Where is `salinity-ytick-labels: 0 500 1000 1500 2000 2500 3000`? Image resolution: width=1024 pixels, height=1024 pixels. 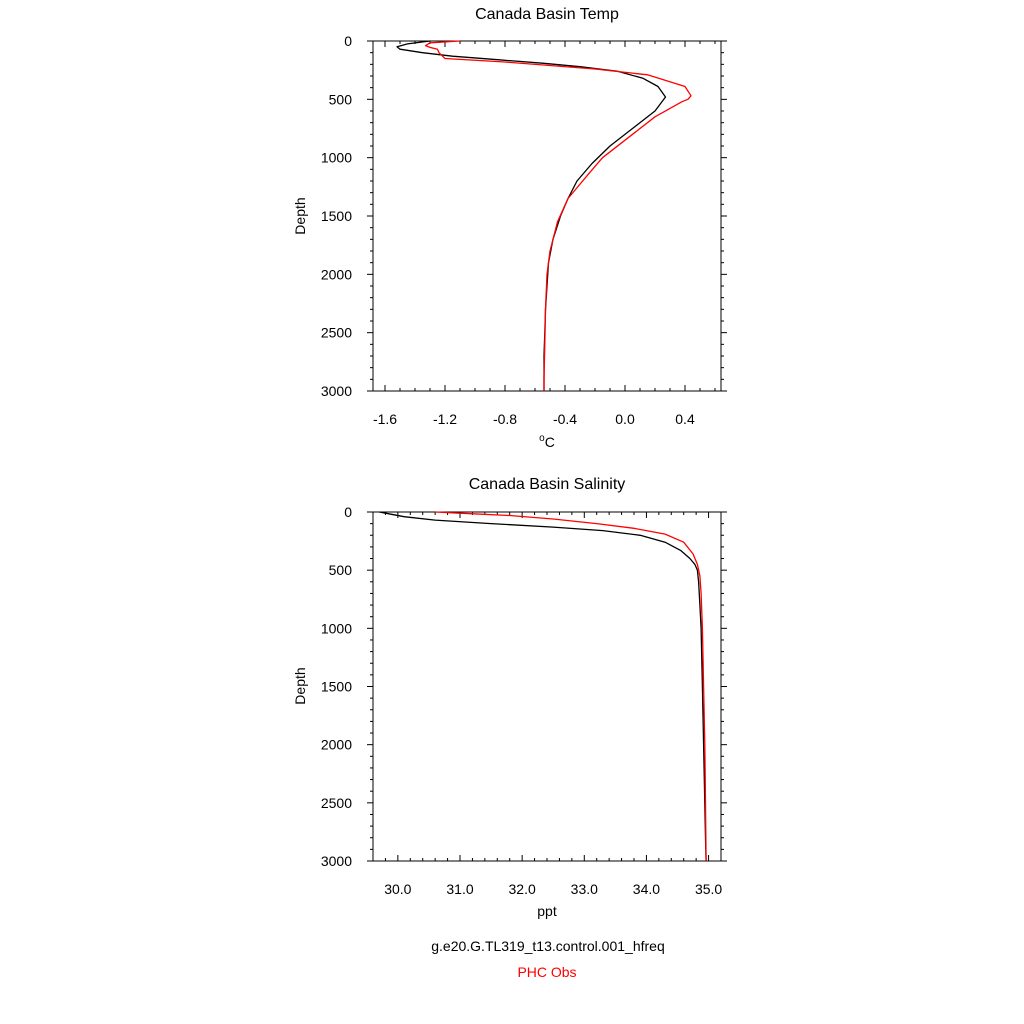
salinity-ytick-labels: 0 500 1000 1500 2000 2500 3000 is located at coordinates (336, 686).